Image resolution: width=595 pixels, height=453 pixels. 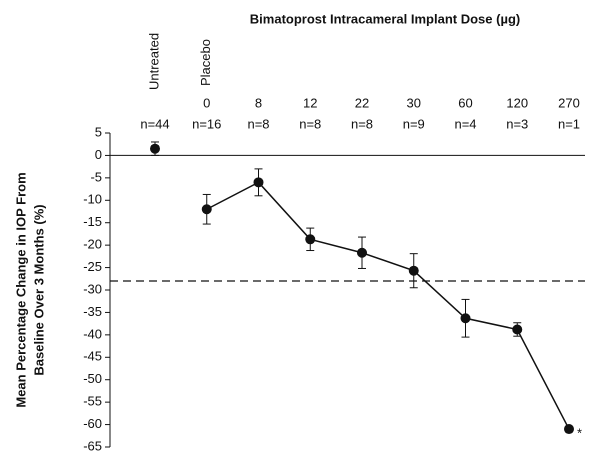 I want to click on annotation: *, so click(x=579, y=432).